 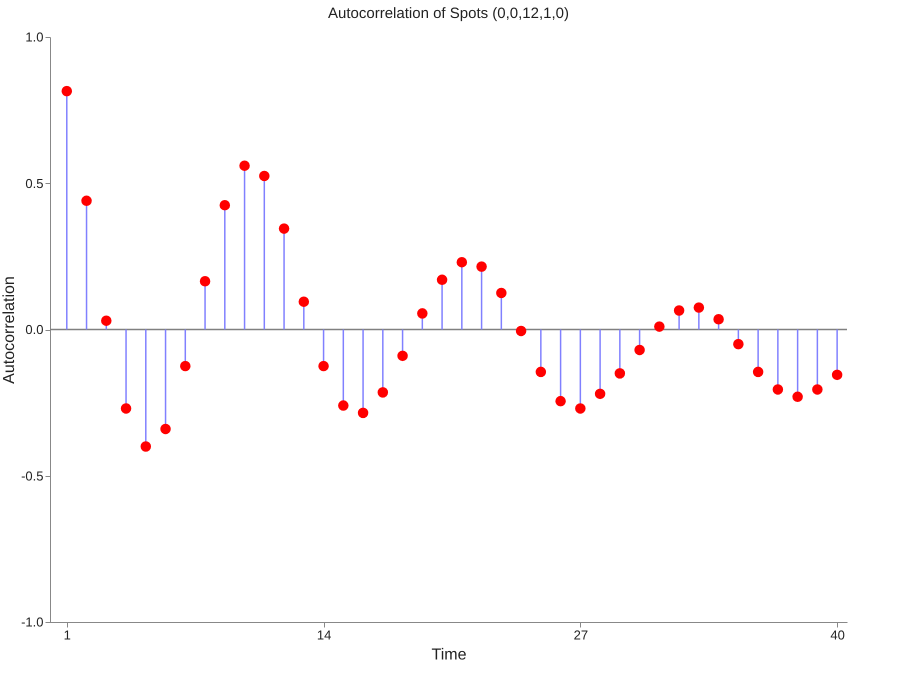 What do you see at coordinates (34, 183) in the screenshot?
I see `y-tick-label: 0.5` at bounding box center [34, 183].